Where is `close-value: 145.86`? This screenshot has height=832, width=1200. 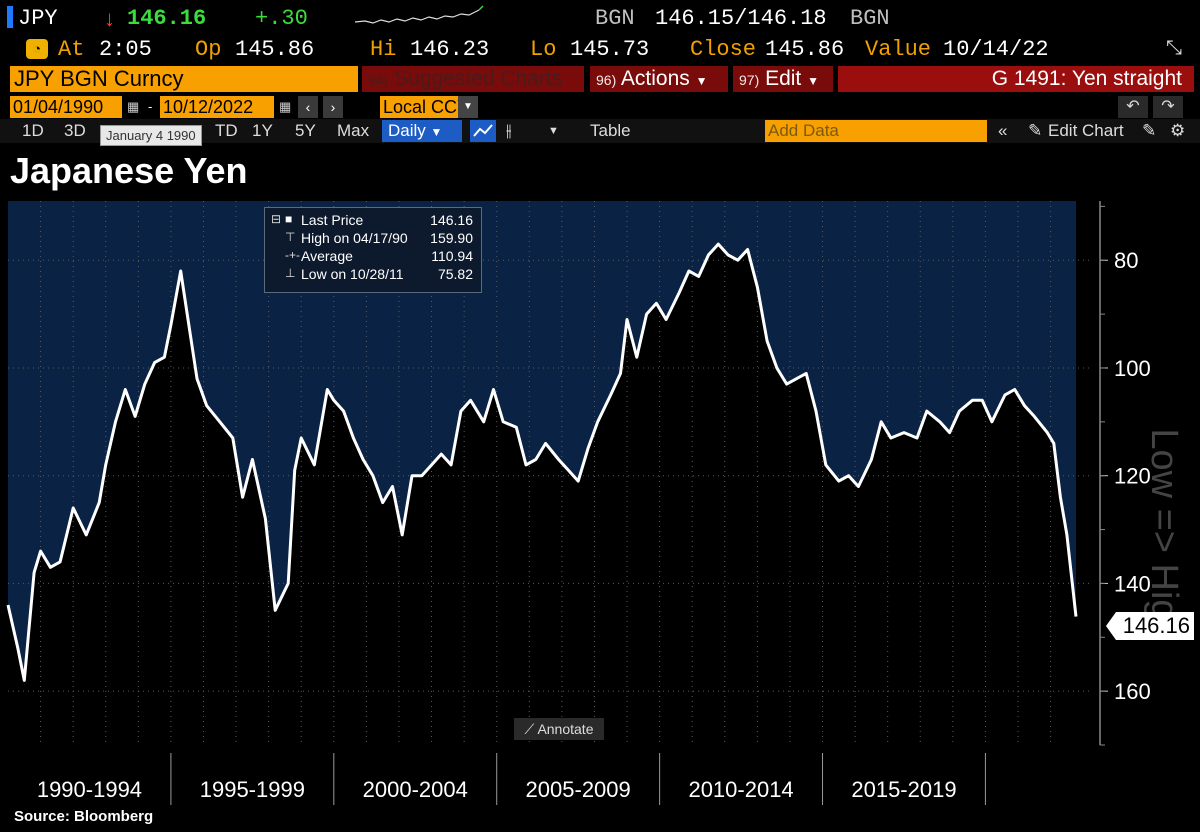 close-value: 145.86 is located at coordinates (805, 49).